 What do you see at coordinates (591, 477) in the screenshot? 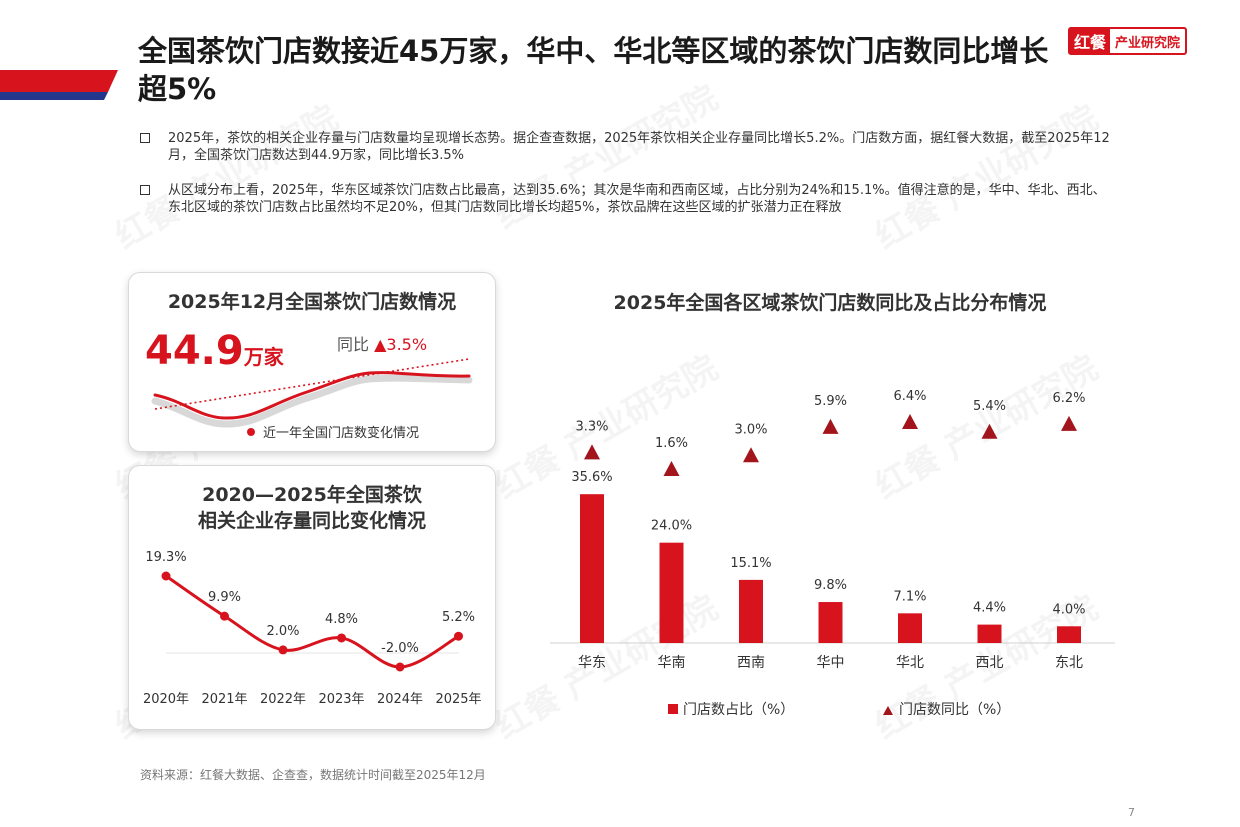
I see `bar-data-label: 35.6%` at bounding box center [591, 477].